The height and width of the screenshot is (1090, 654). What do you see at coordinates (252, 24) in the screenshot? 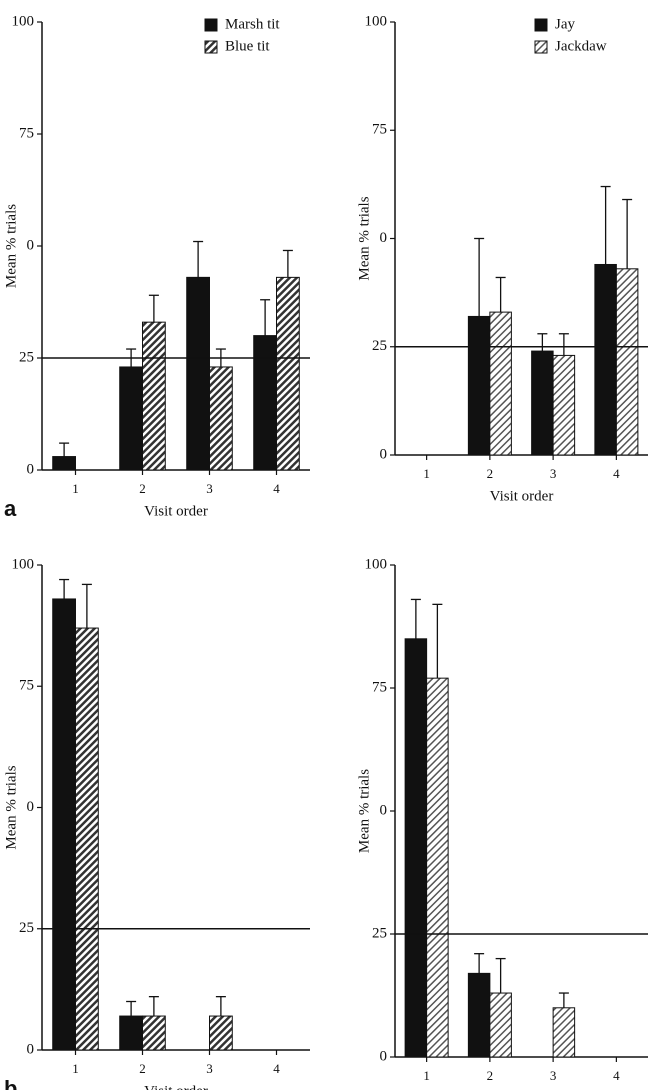
I see `legend-label: Marsh tit` at bounding box center [252, 24].